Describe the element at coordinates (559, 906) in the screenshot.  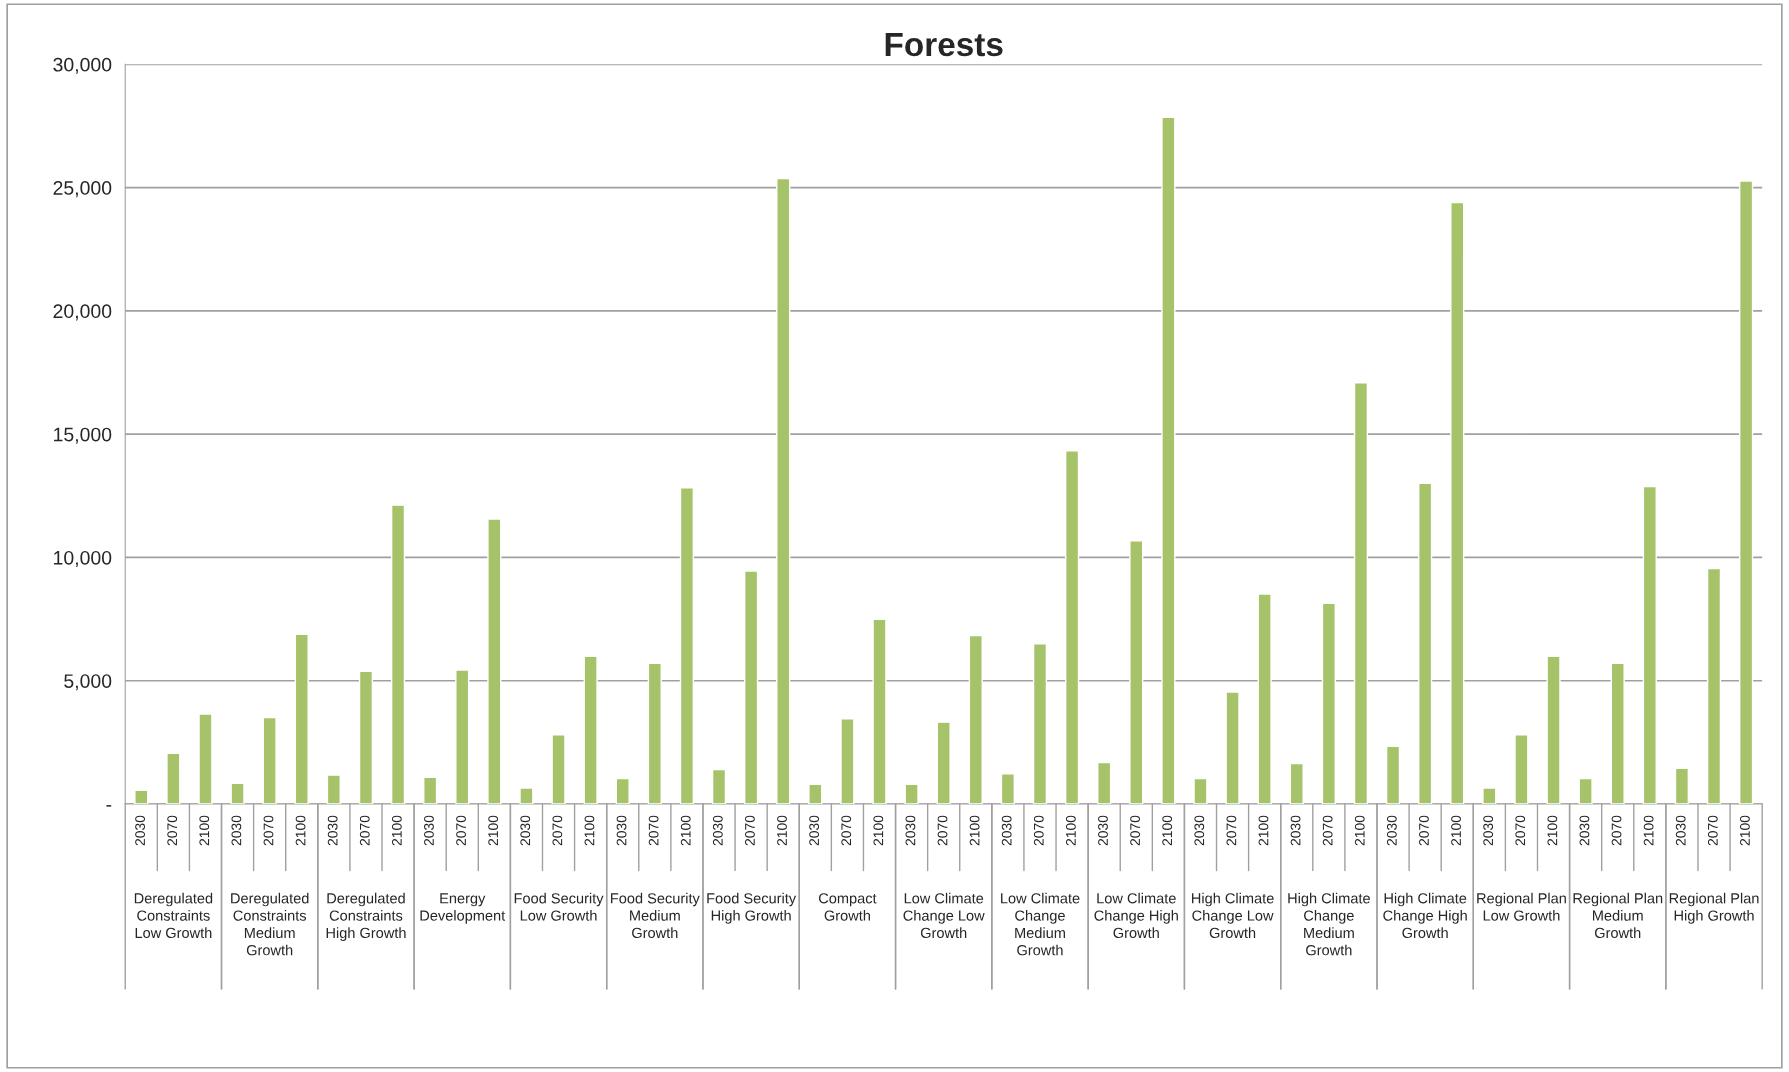
I see `x-tick-label: Food Security Low Growth` at that location.